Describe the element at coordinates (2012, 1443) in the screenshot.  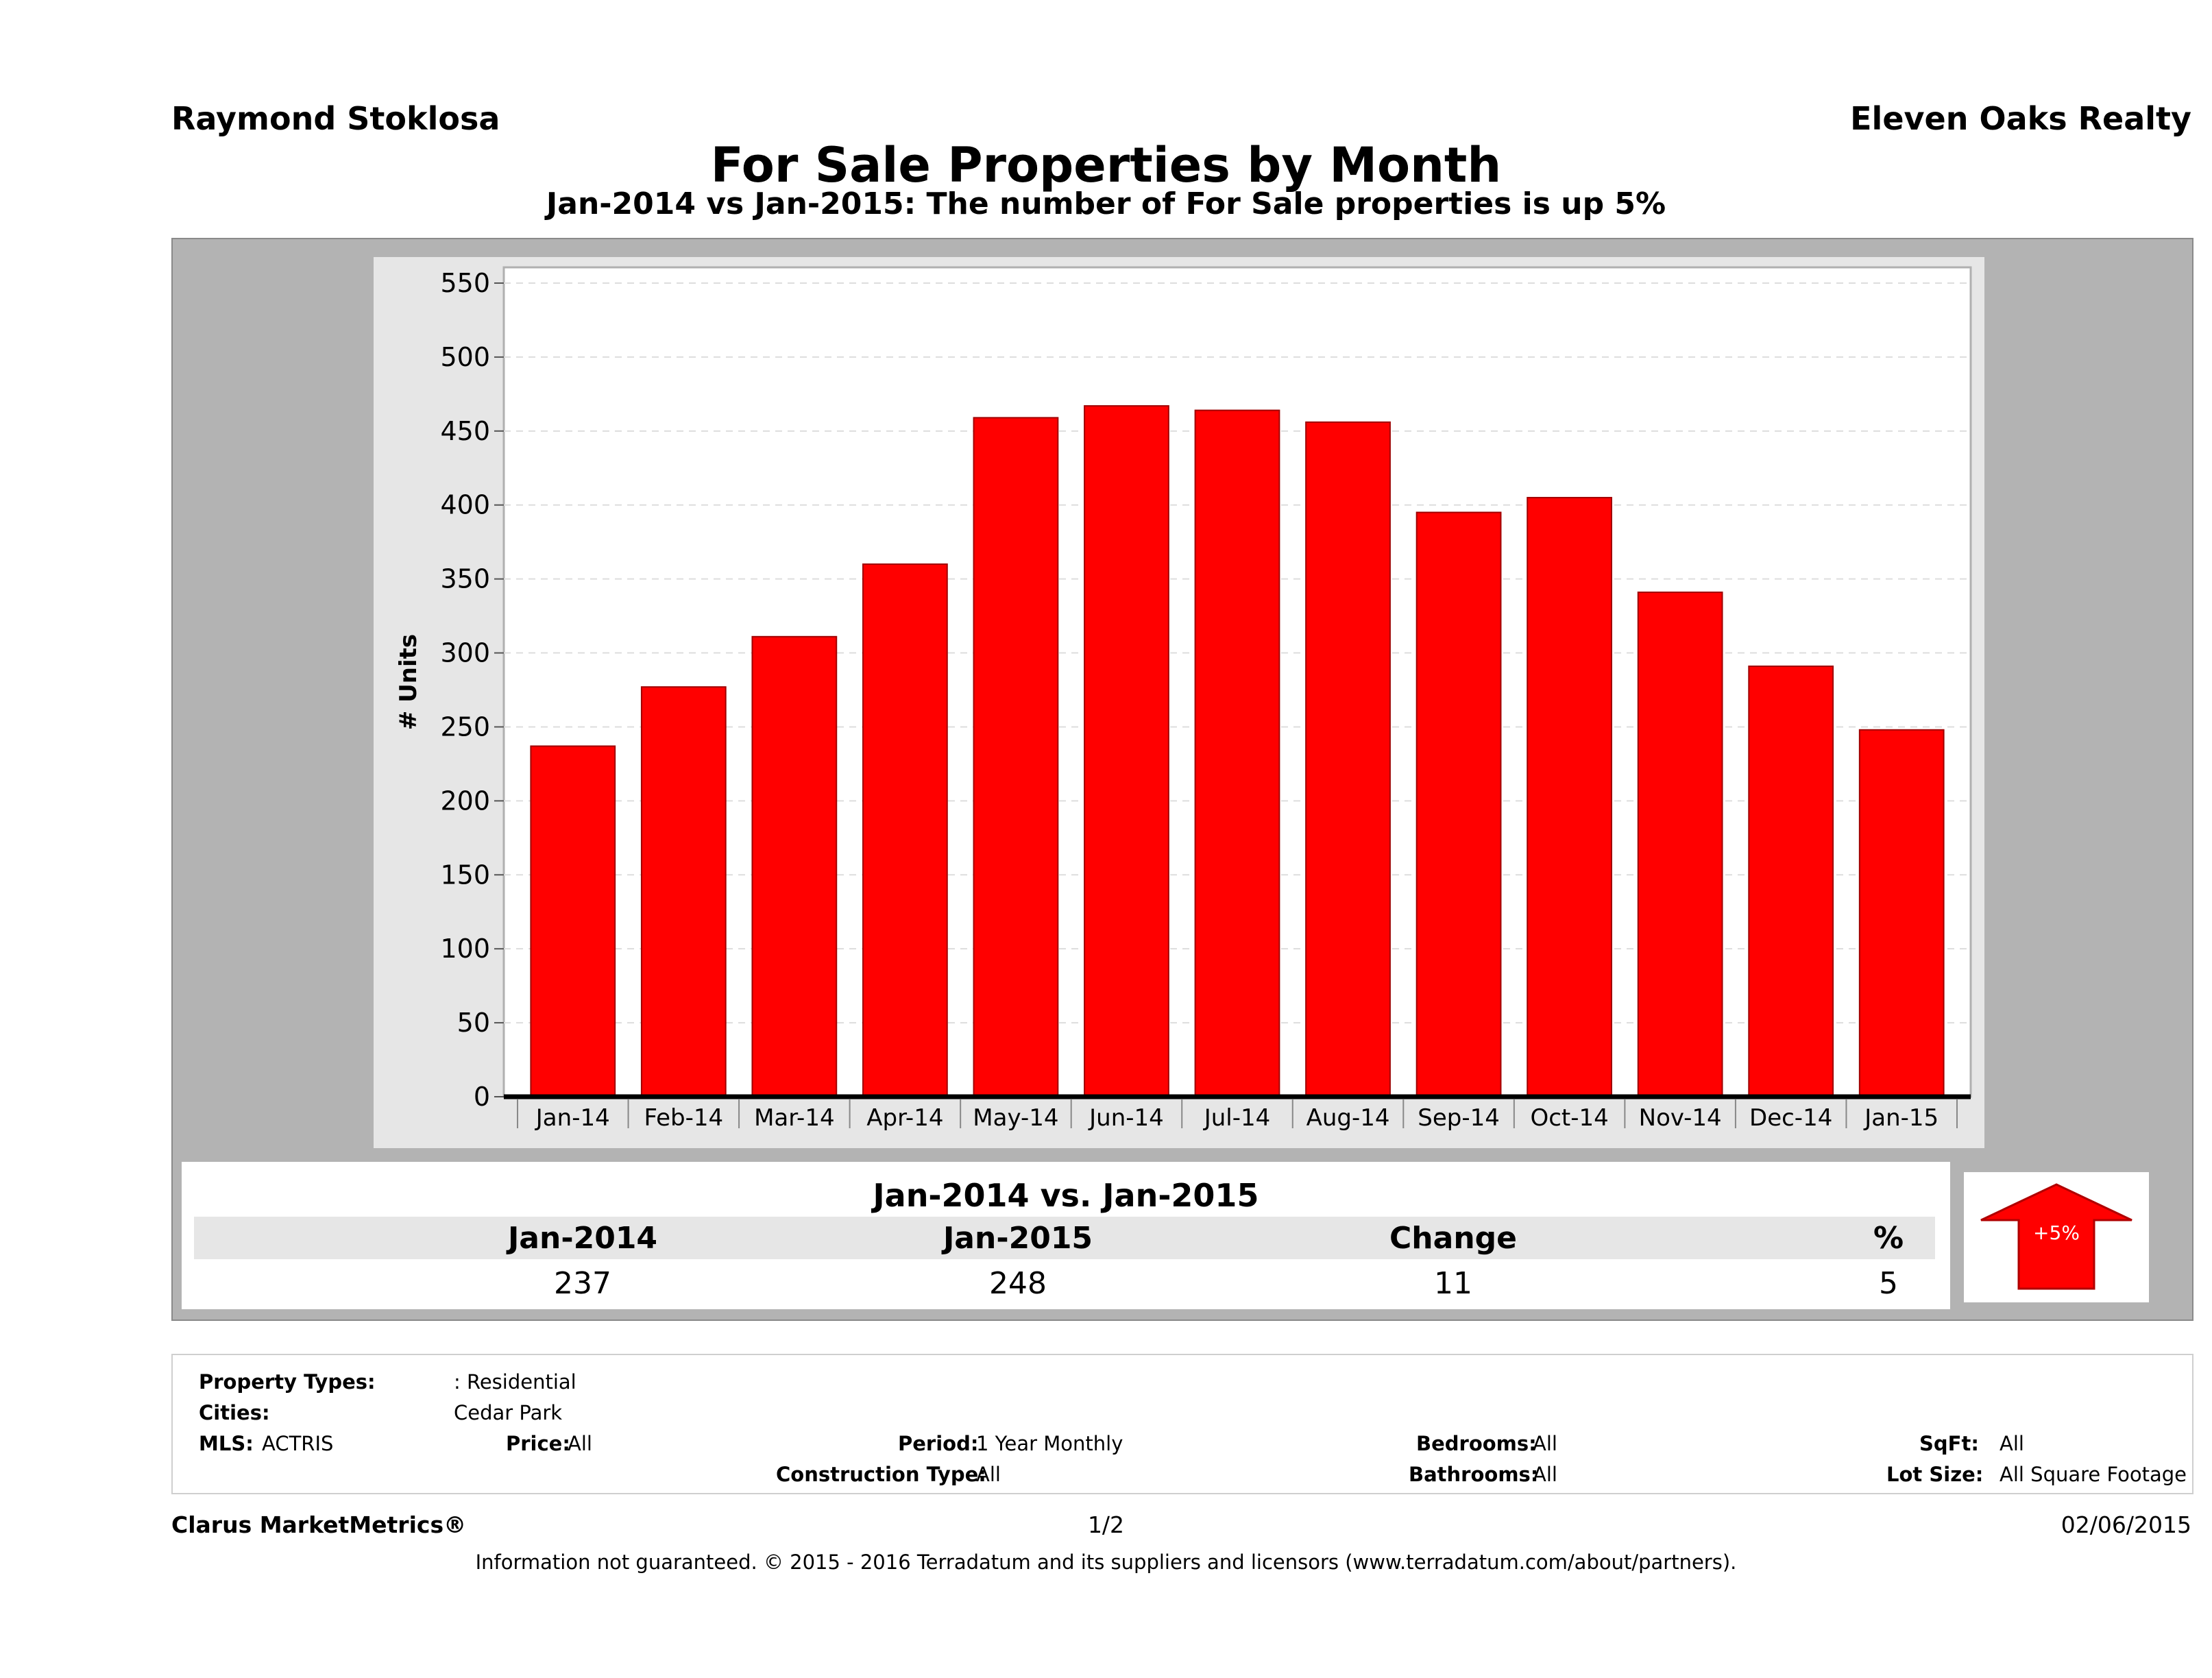
I see `sqft-value: All` at that location.